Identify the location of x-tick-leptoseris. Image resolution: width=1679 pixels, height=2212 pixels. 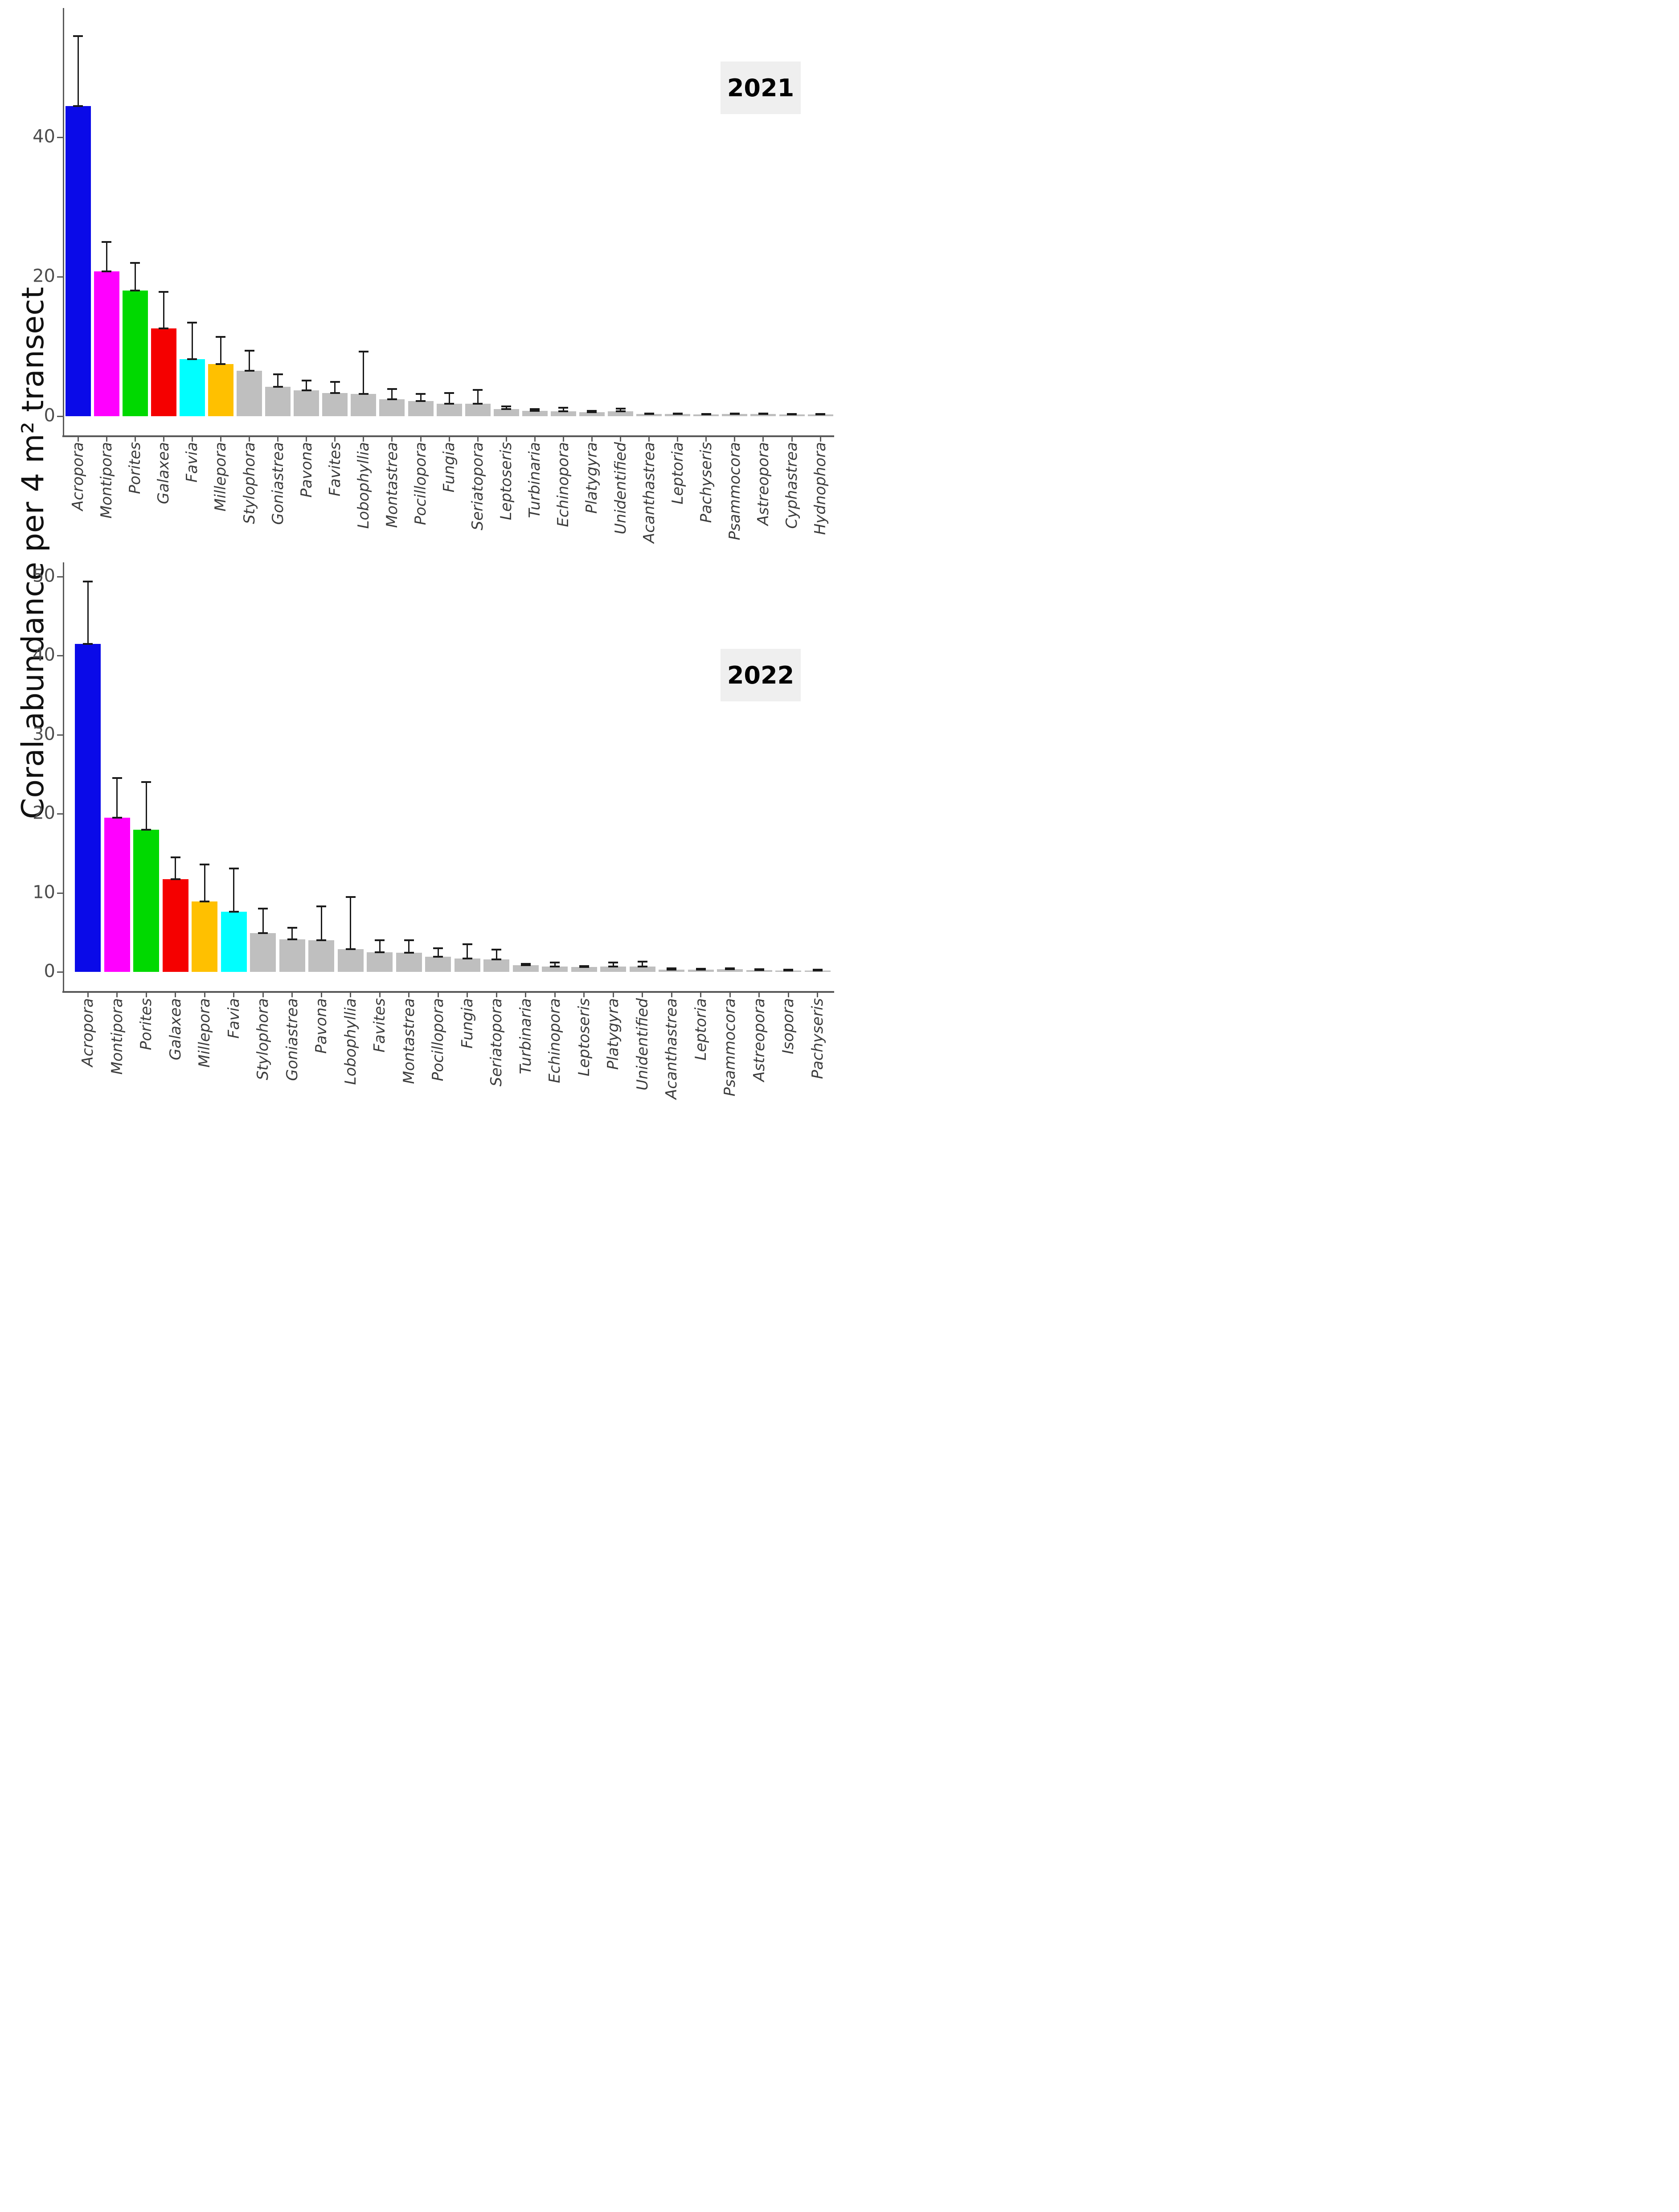
(584, 995).